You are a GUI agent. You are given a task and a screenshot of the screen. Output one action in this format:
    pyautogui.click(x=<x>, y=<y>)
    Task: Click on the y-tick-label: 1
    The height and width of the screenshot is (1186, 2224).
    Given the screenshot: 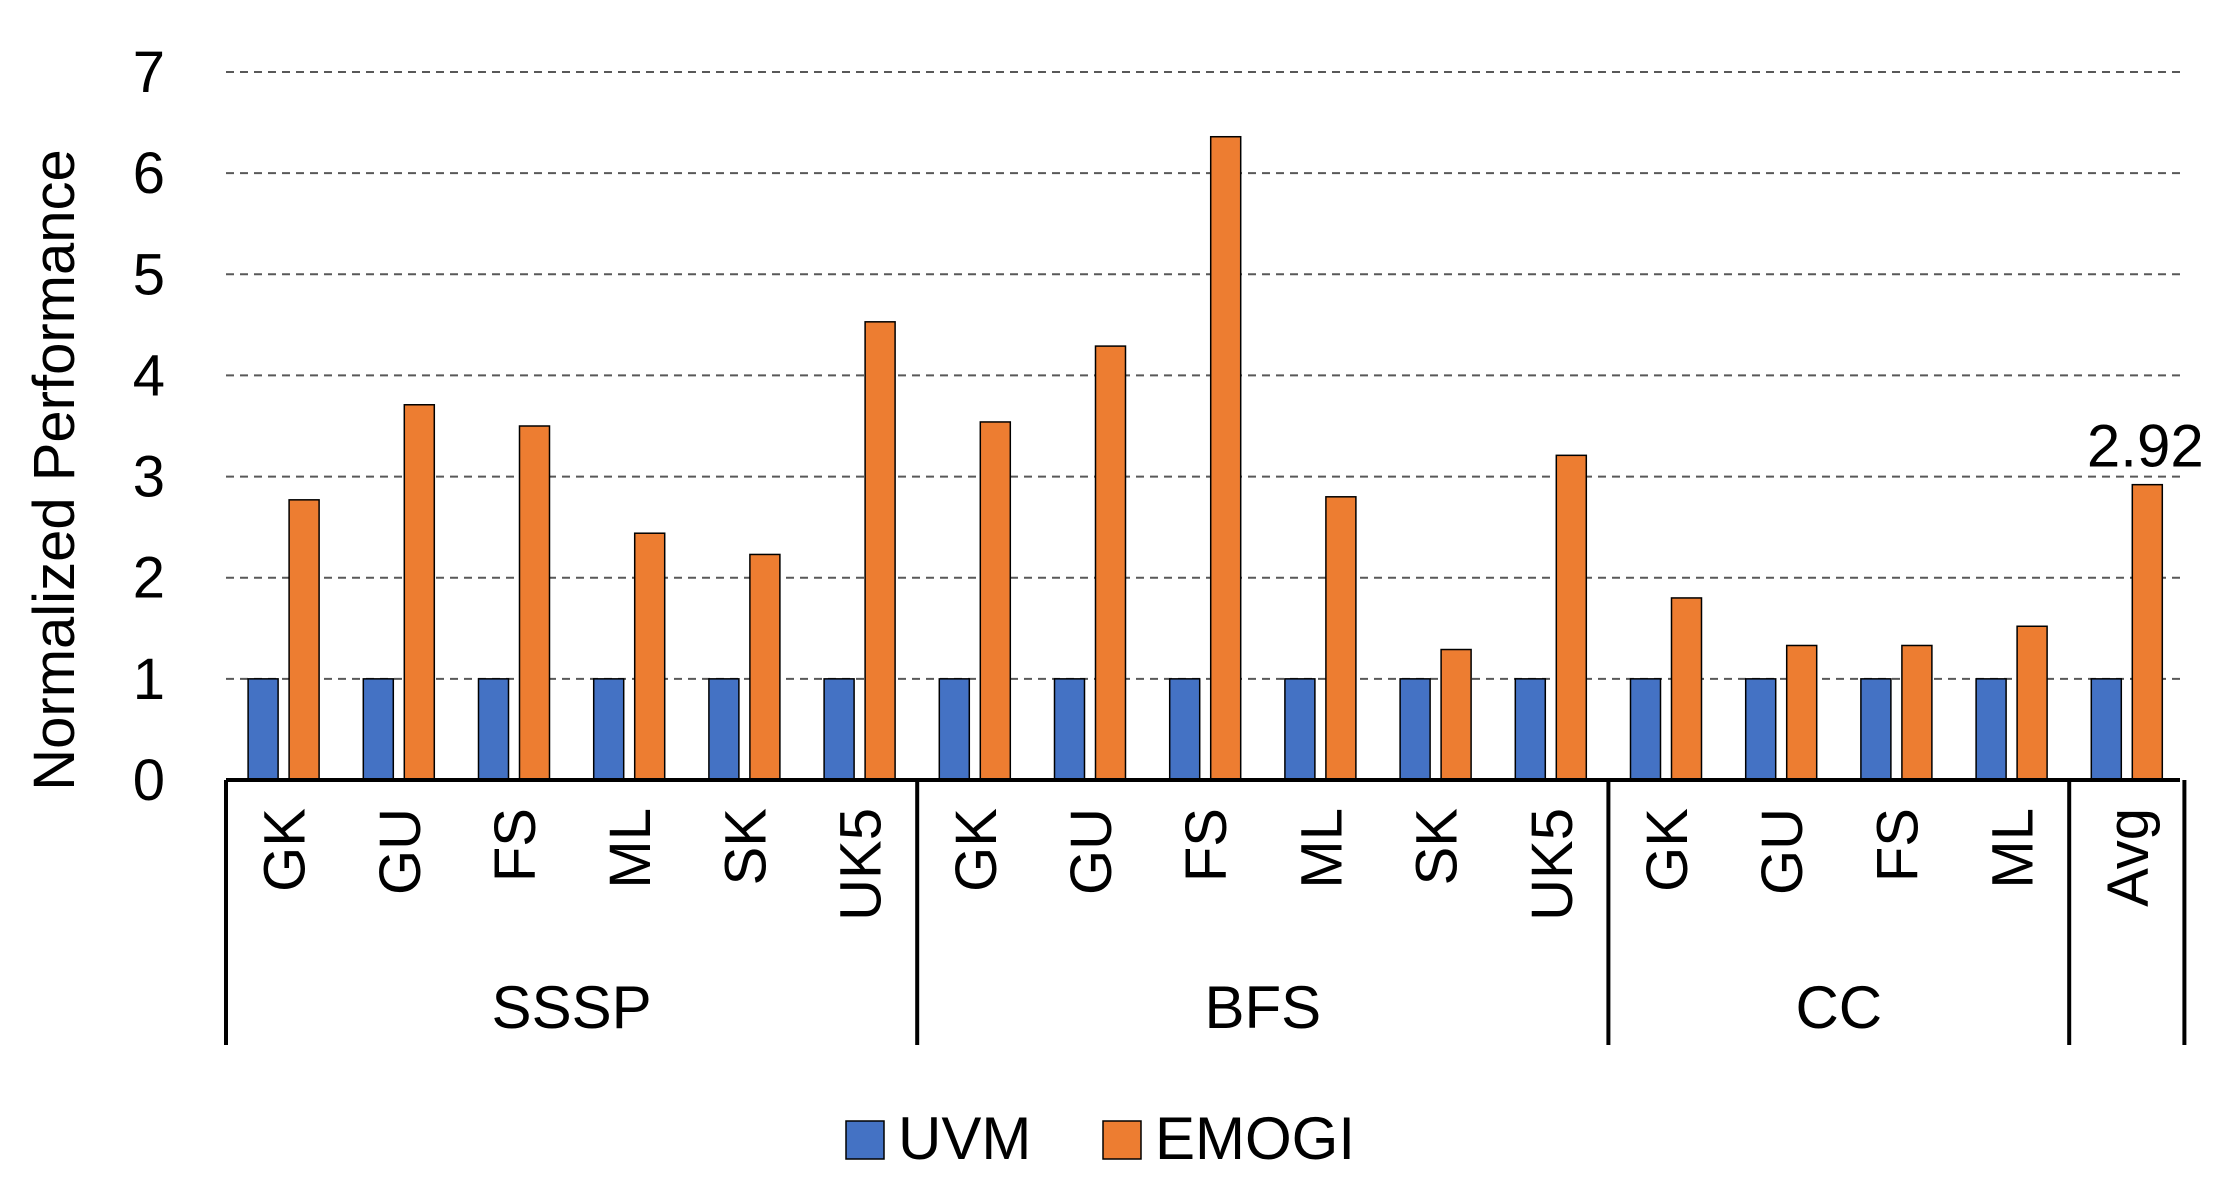 What is the action you would take?
    pyautogui.click(x=149, y=679)
    